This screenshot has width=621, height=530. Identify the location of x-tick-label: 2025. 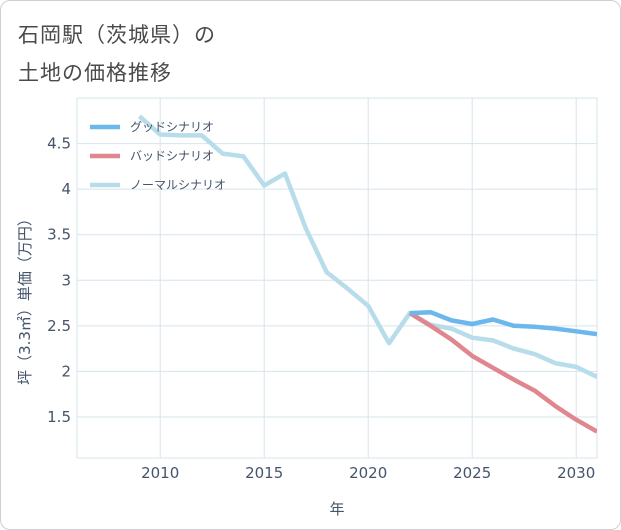
(472, 473).